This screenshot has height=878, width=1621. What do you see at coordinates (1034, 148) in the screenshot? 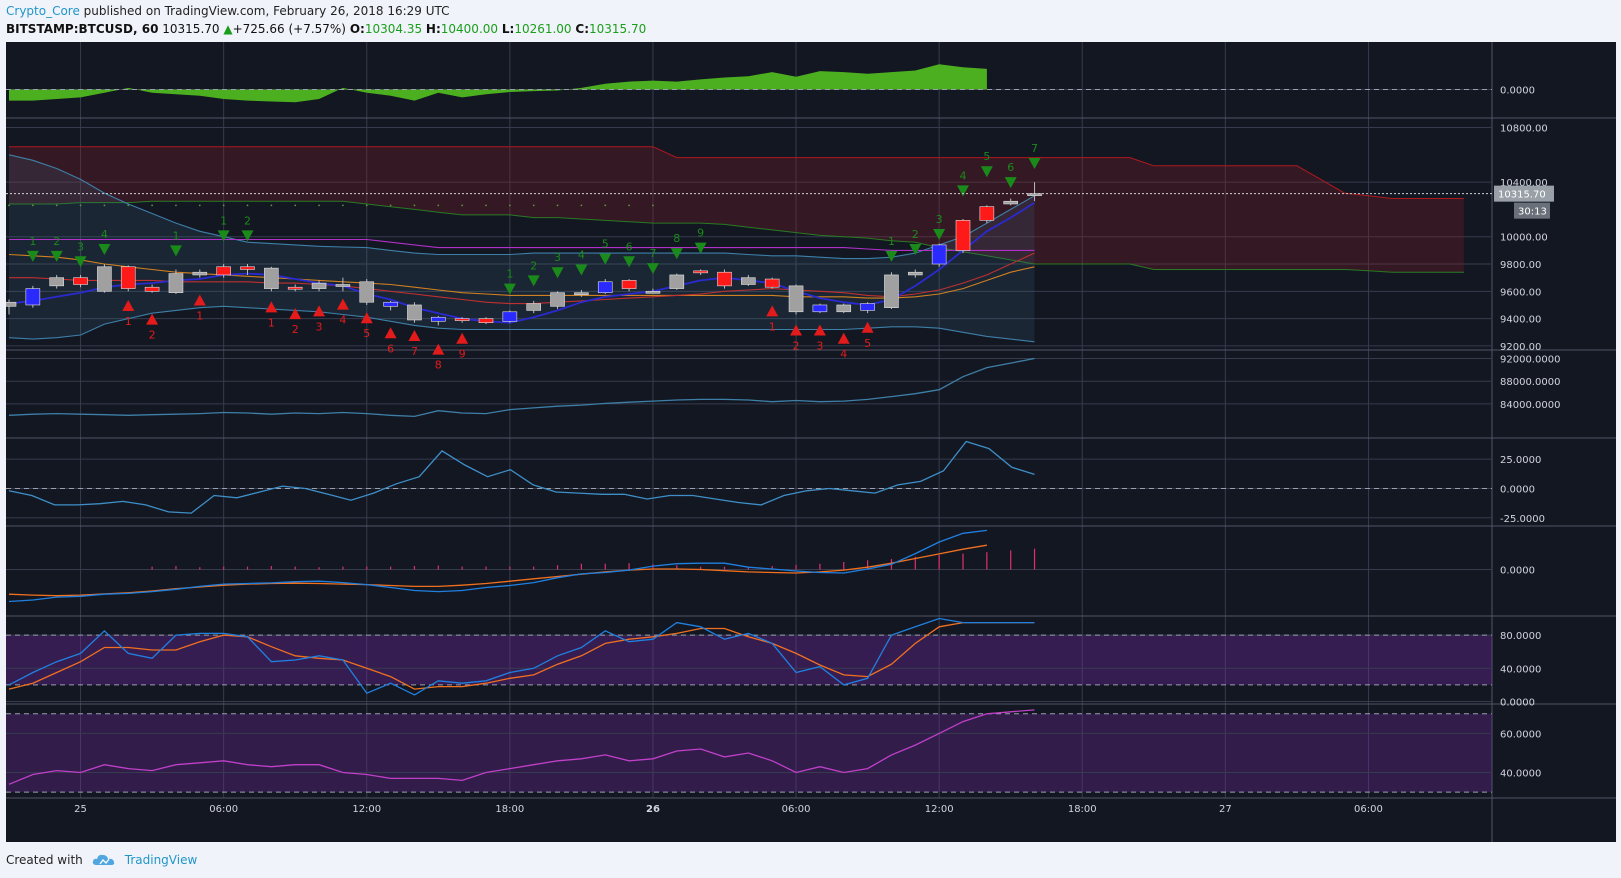
I see `buy-signal-count: 7` at bounding box center [1034, 148].